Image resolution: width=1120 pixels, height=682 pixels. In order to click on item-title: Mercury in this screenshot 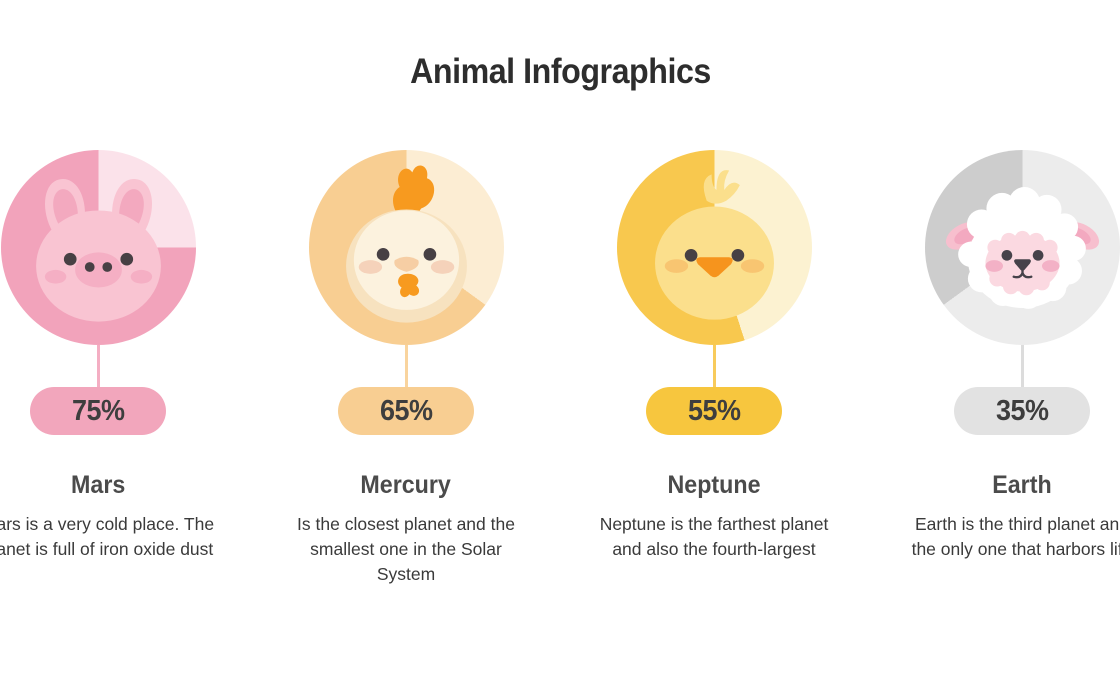, I will do `click(405, 485)`.